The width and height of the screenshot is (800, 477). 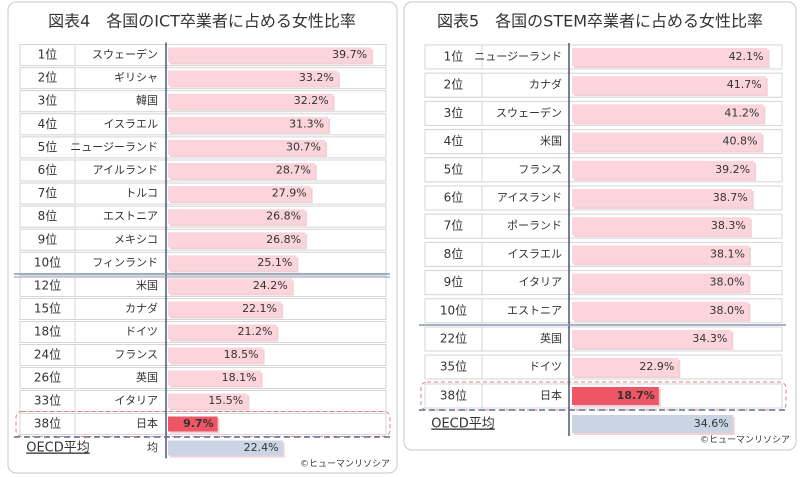 I want to click on value-label: 42.1%, so click(x=746, y=56).